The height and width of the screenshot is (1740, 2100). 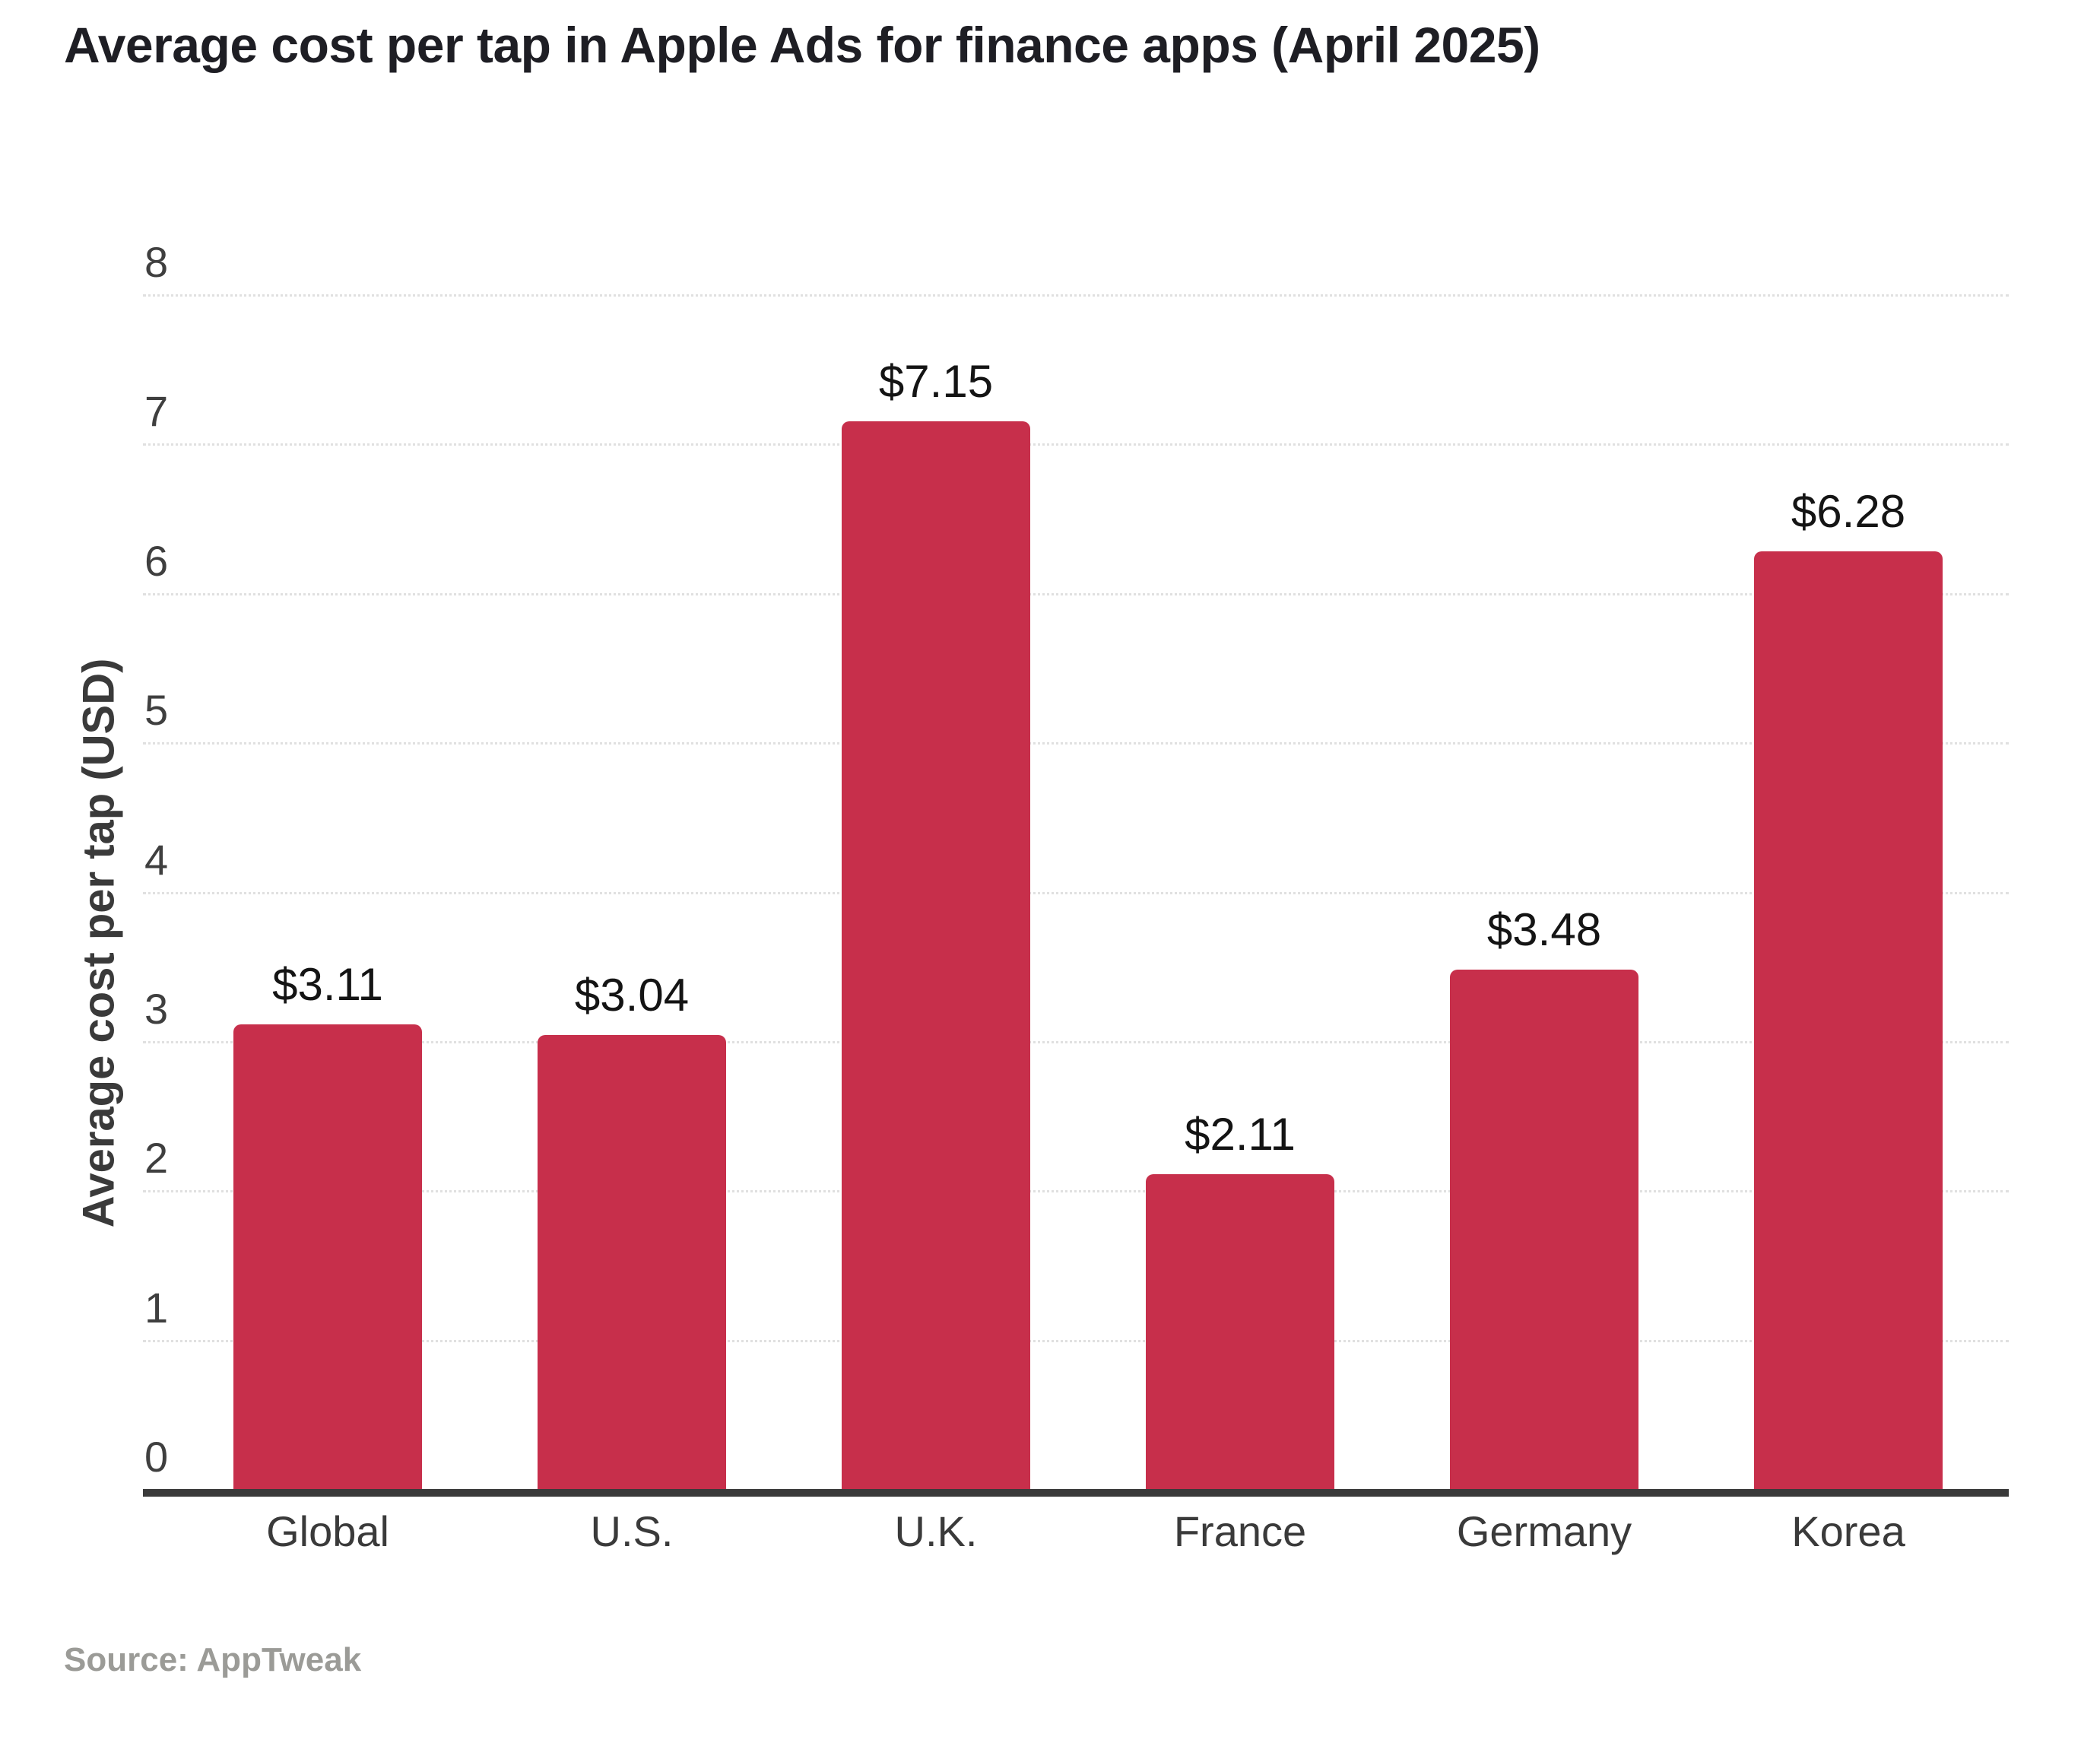 I want to click on bar-germany, so click(x=1544, y=1229).